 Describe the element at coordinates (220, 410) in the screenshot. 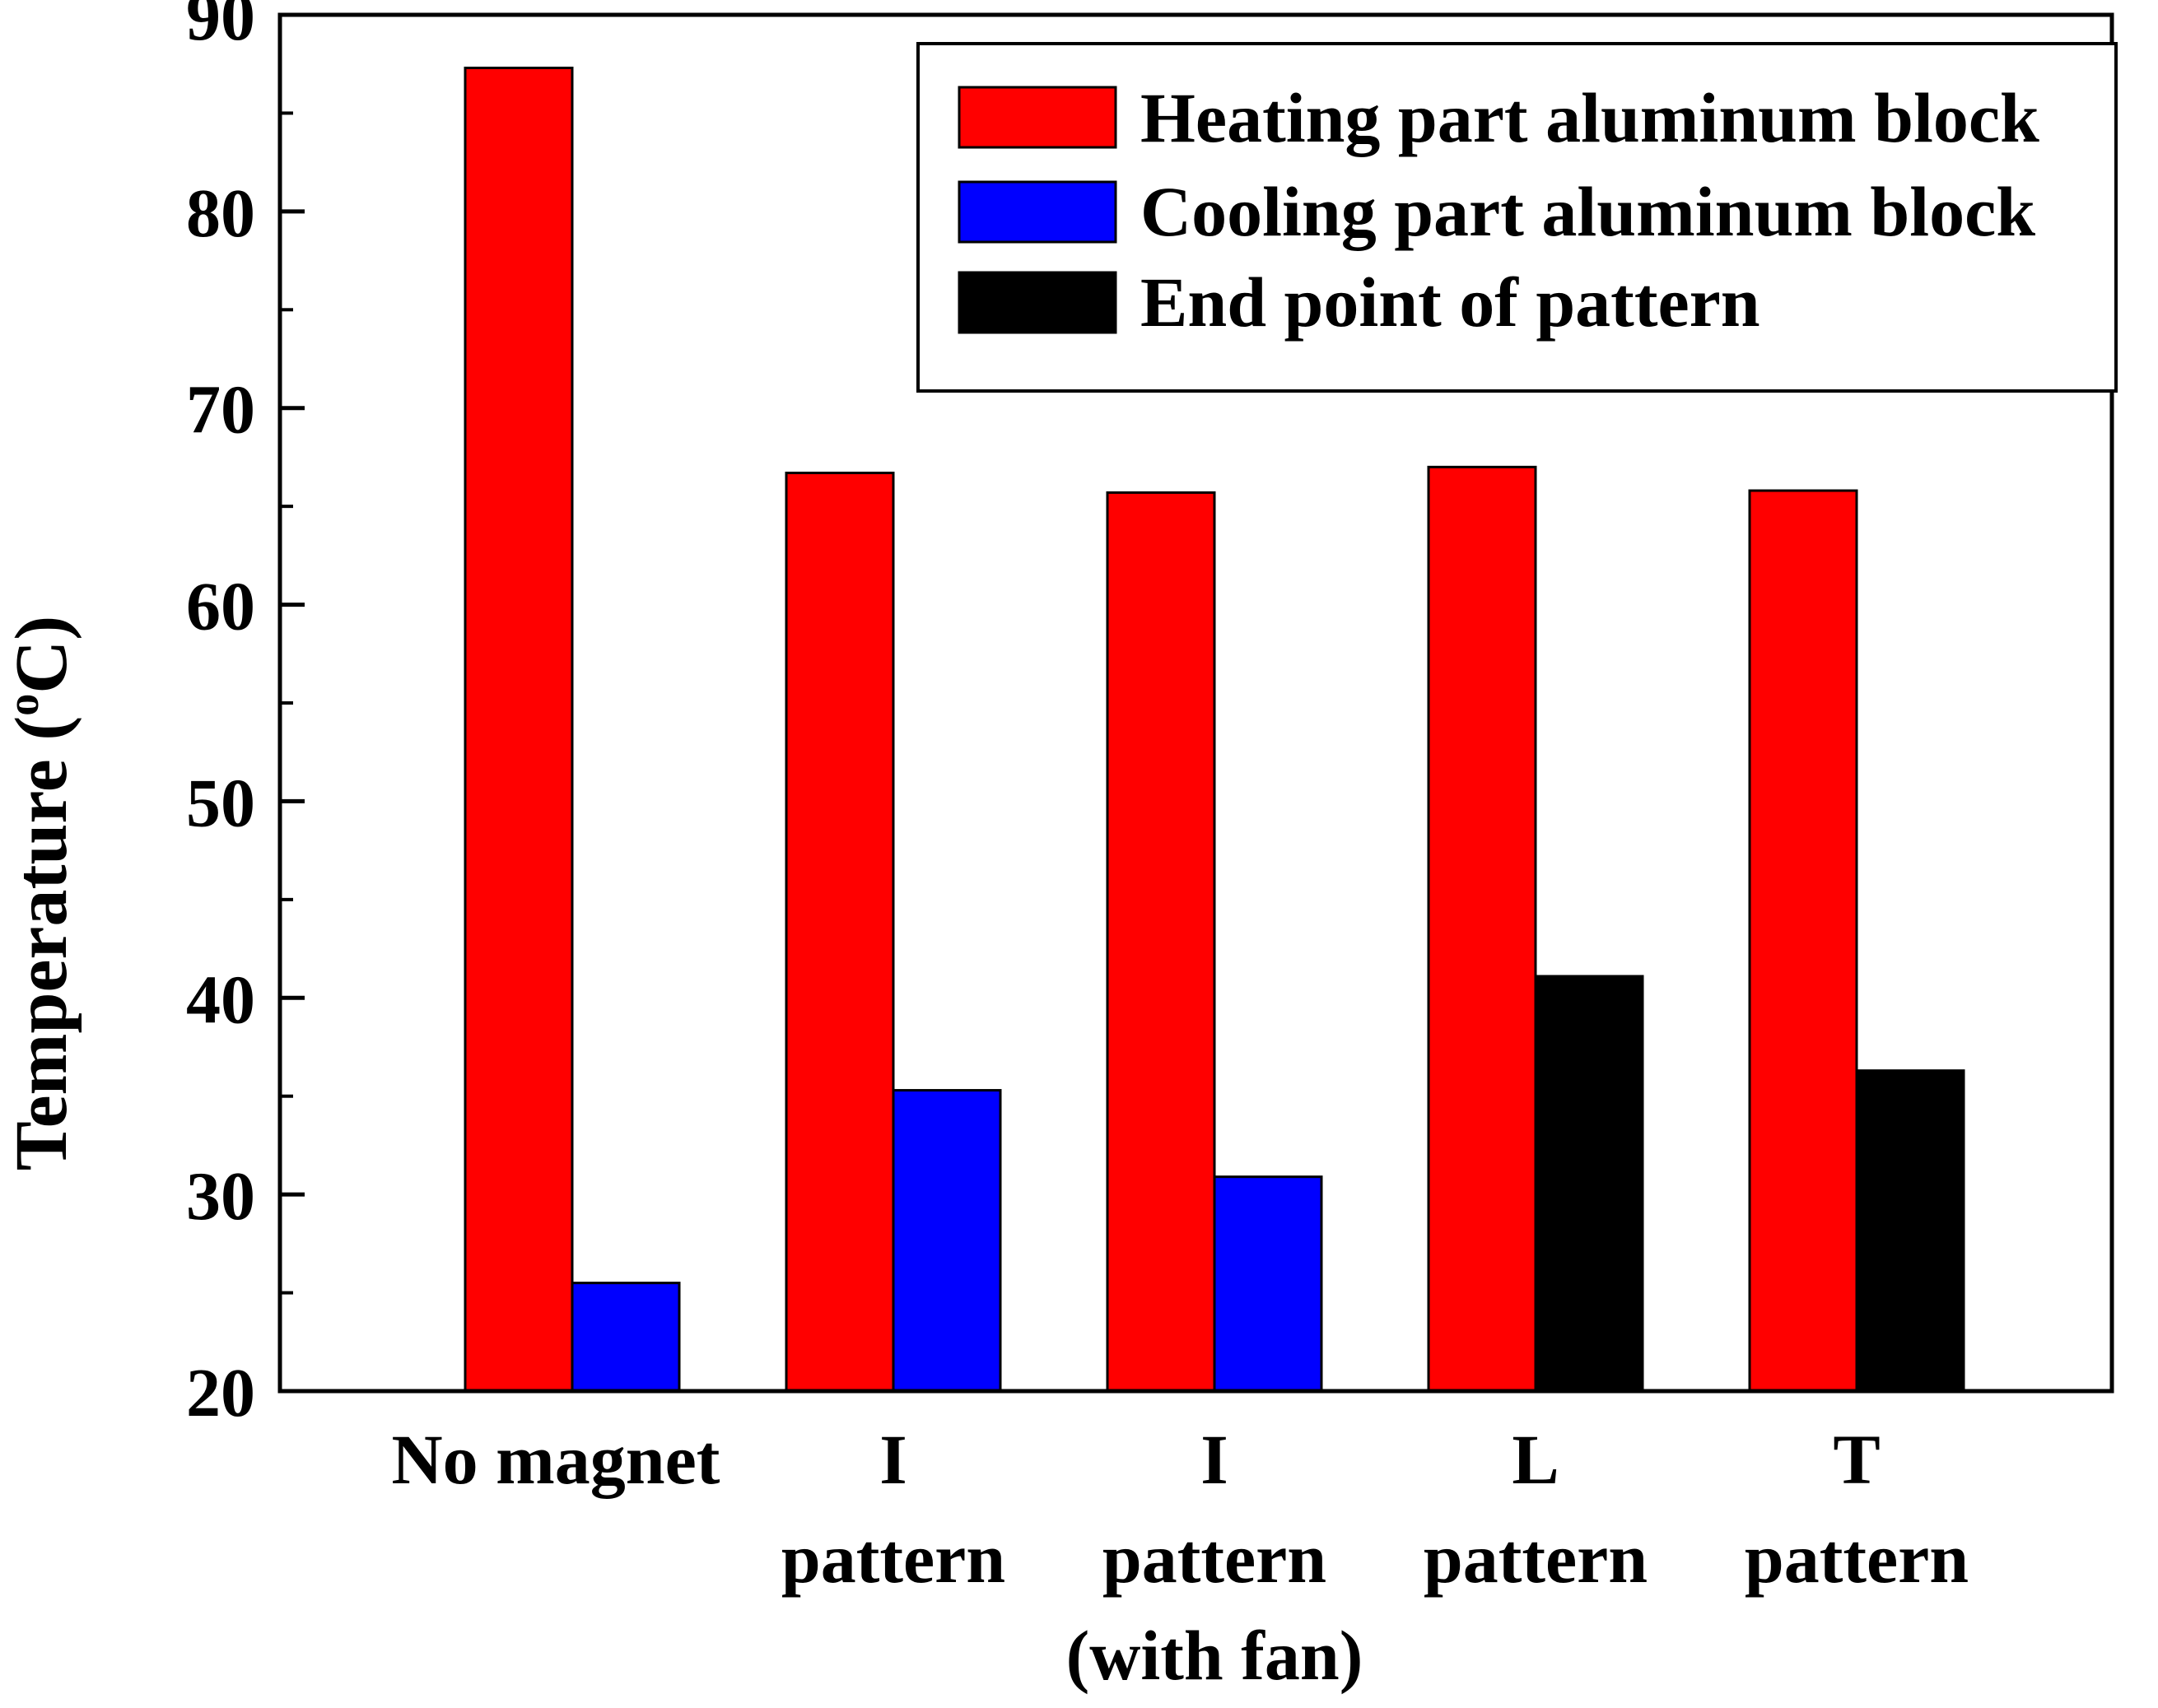

I see `y-tick-label: 70` at that location.